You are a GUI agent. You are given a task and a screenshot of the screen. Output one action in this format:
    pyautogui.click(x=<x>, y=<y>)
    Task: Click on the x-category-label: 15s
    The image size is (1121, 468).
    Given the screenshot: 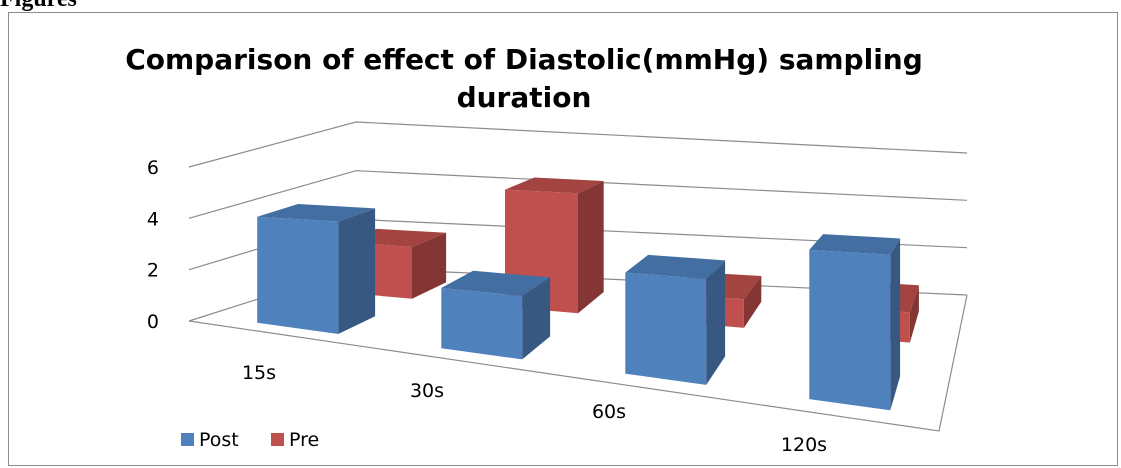 What is the action you would take?
    pyautogui.click(x=259, y=373)
    